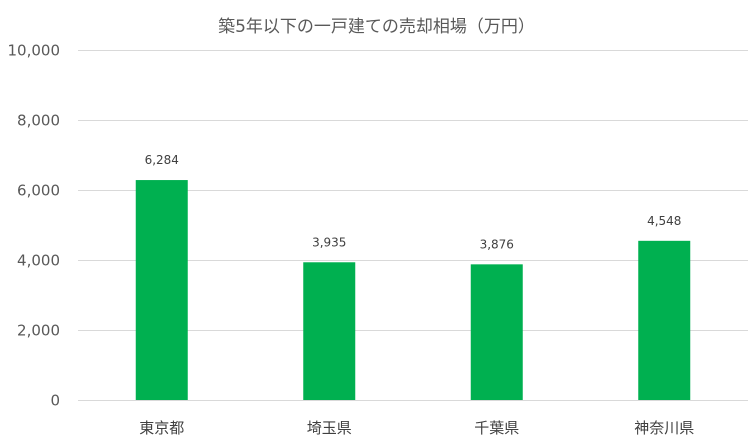 The height and width of the screenshot is (445, 753). Describe the element at coordinates (55, 401) in the screenshot. I see `y-tick-label: 0` at that location.